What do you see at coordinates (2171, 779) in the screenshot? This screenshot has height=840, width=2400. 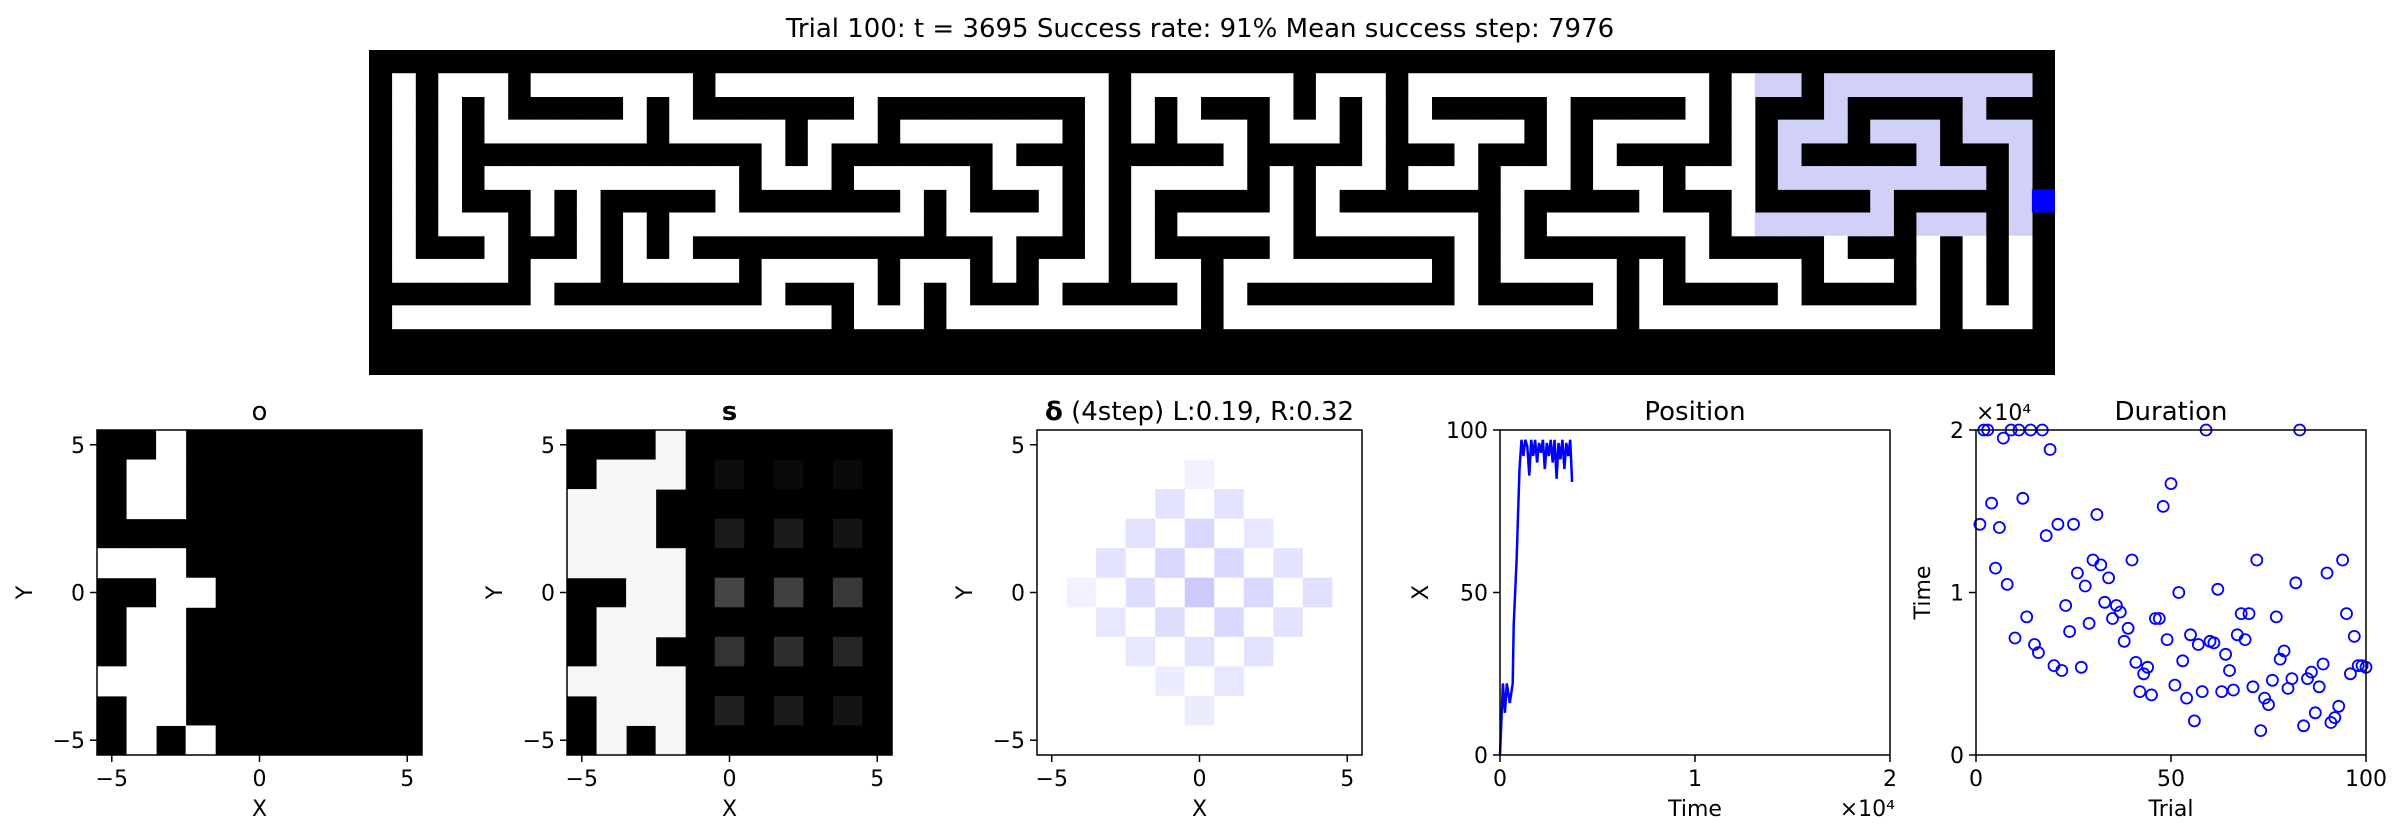 I see `x-tick-label: 50` at bounding box center [2171, 779].